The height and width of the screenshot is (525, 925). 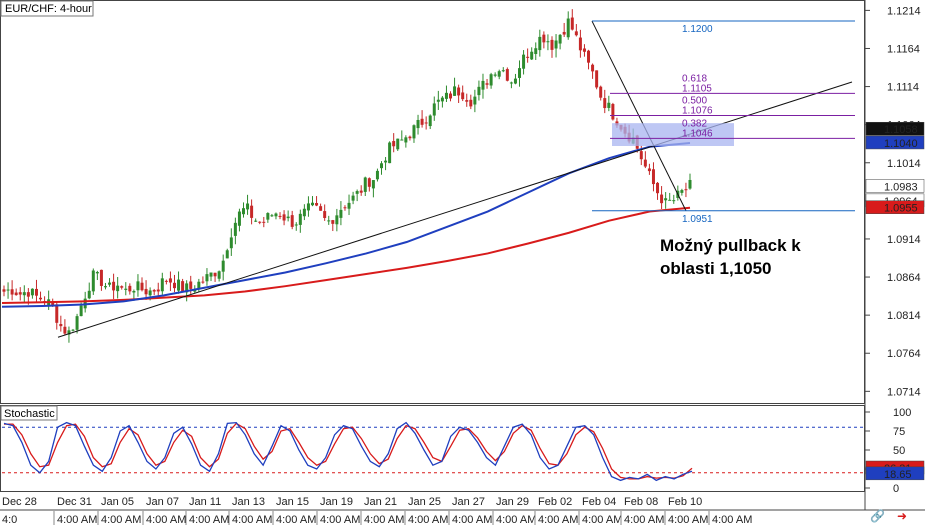 I want to click on date-tick-label: Jan 15, so click(x=292, y=502).